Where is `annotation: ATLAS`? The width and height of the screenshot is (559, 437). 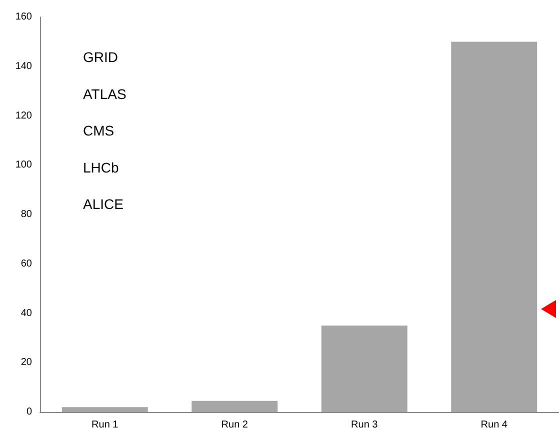
annotation: ATLAS is located at coordinates (104, 94).